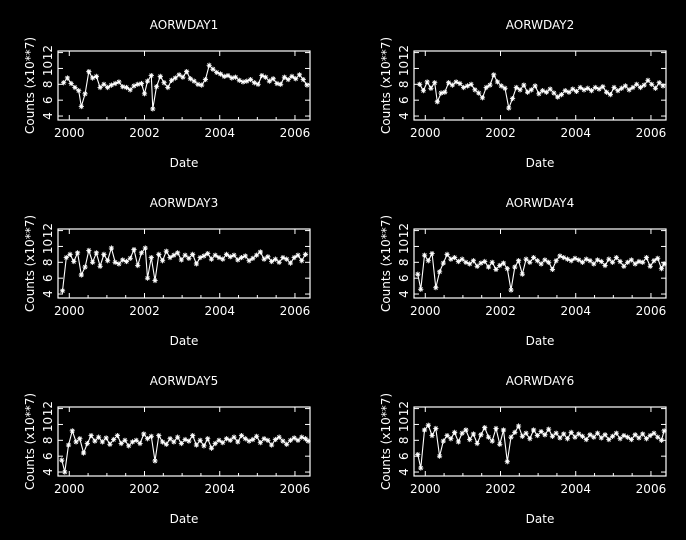 The image size is (686, 540). Describe the element at coordinates (48, 52) in the screenshot. I see `y-tick-label: 12` at that location.